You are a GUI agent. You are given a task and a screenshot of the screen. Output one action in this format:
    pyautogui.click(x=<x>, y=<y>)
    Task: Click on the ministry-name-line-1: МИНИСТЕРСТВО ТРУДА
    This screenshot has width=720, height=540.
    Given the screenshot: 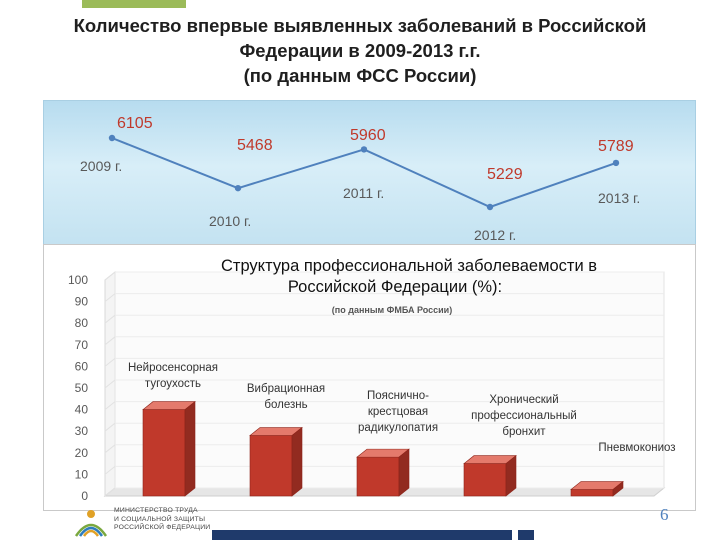 What is the action you would take?
    pyautogui.click(x=156, y=510)
    